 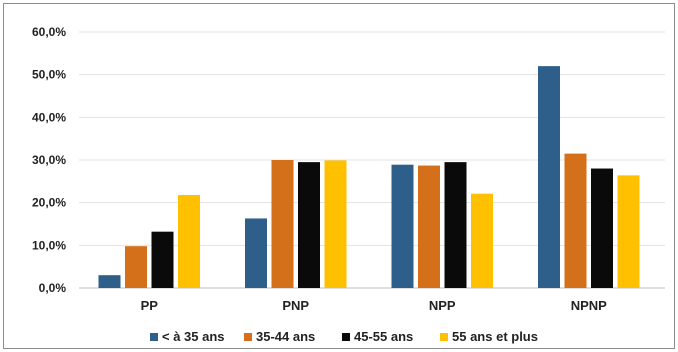 I want to click on y-tick-label: 10,0%, so click(x=49, y=245).